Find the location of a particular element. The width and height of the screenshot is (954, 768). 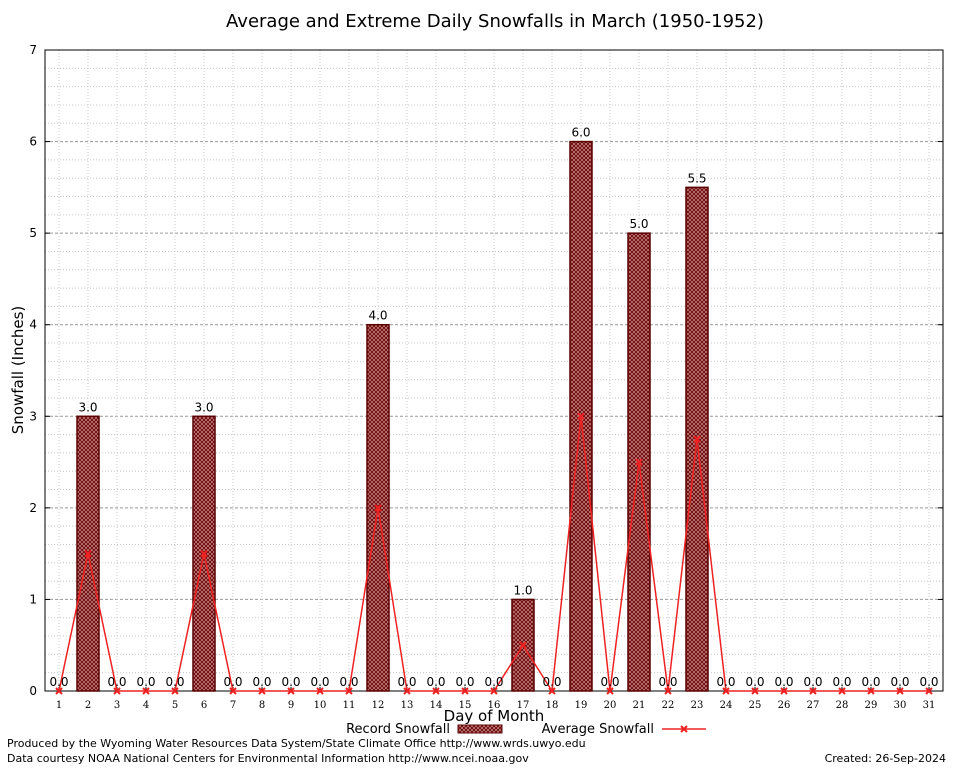

x-tick-label: 20 is located at coordinates (610, 705).